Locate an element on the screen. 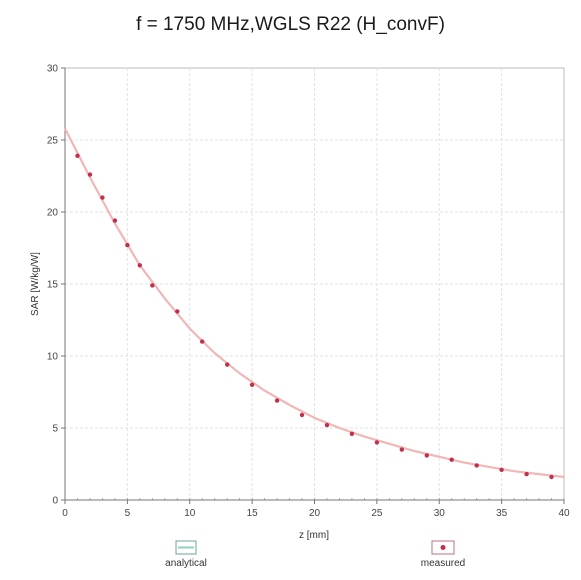 The height and width of the screenshot is (580, 581). x-tick-labels: 0 5 10 15 20 25 30 35 40 is located at coordinates (316, 513).